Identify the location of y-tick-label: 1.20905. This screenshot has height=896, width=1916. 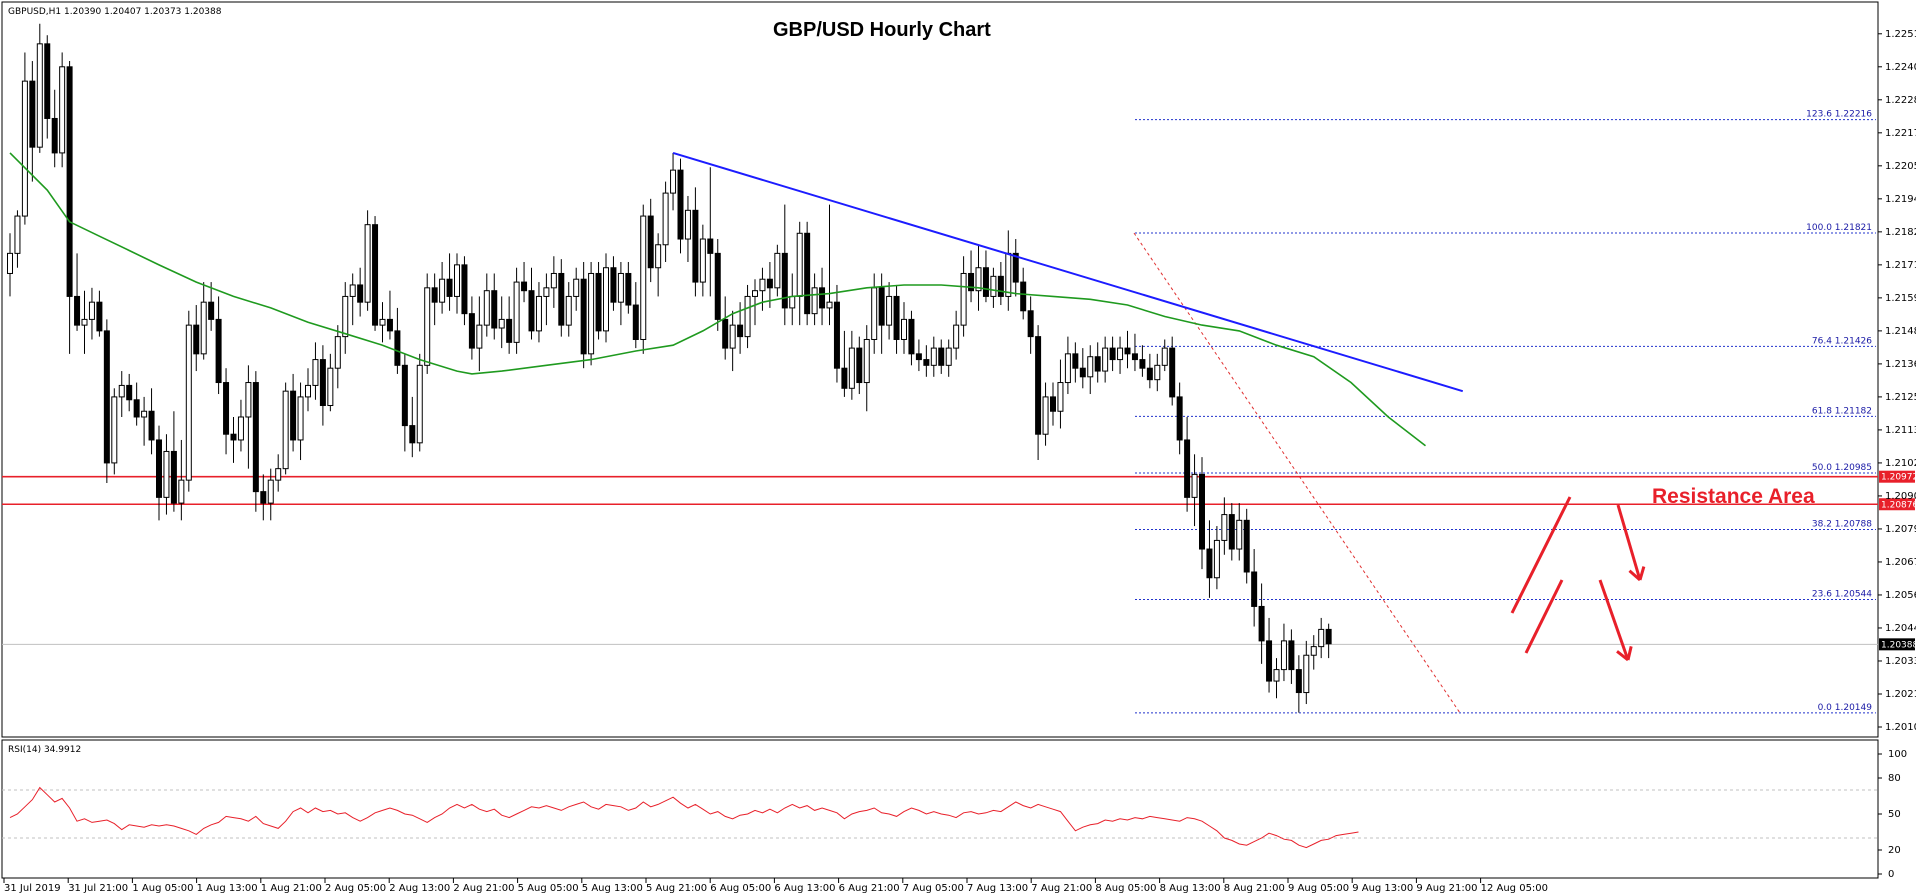
(1900, 496).